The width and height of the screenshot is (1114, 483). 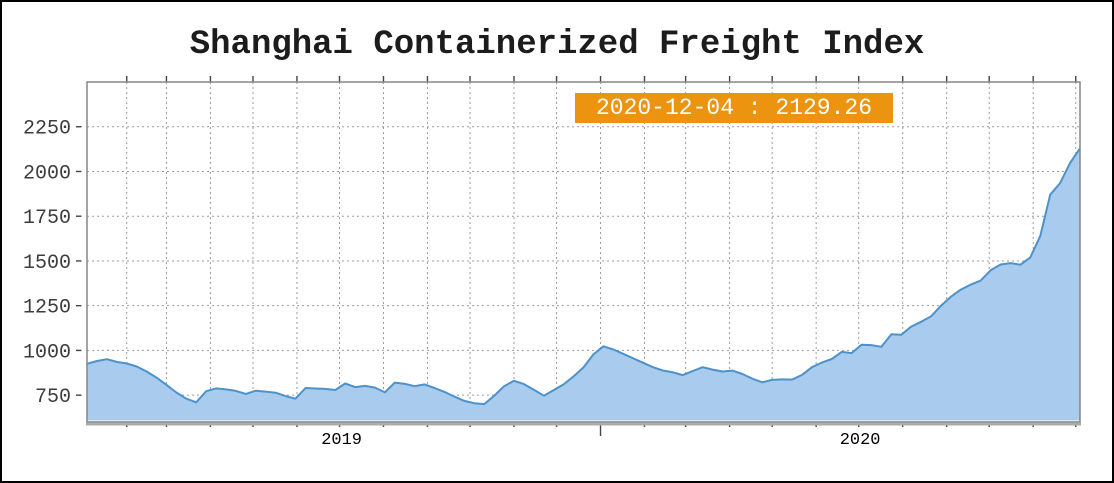 What do you see at coordinates (47, 263) in the screenshot?
I see `y-tick-label: 1500` at bounding box center [47, 263].